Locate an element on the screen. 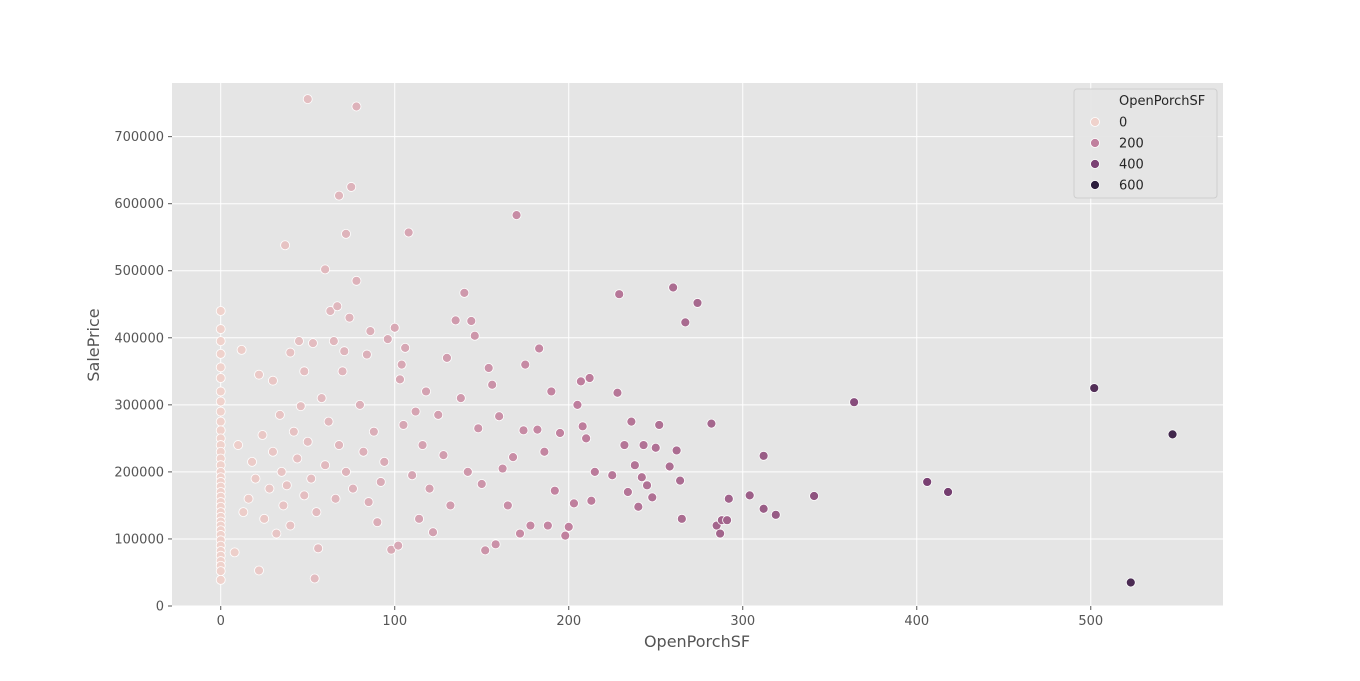 The height and width of the screenshot is (681, 1360). legend-label: 600 is located at coordinates (1131, 186).